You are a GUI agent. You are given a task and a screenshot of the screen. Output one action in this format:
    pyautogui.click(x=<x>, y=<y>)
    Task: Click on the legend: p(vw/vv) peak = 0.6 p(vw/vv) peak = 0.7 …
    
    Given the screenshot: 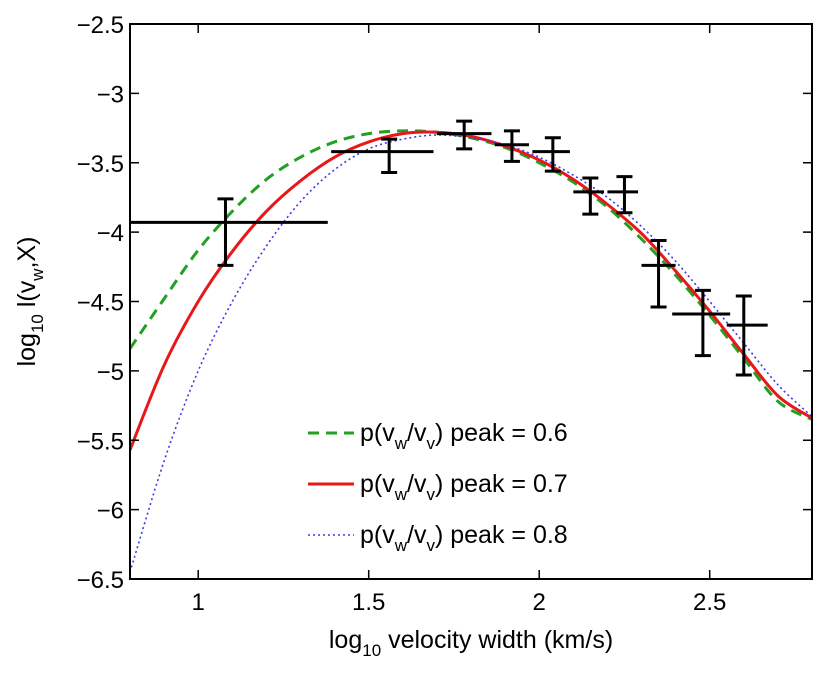 What is the action you would take?
    pyautogui.click(x=438, y=487)
    